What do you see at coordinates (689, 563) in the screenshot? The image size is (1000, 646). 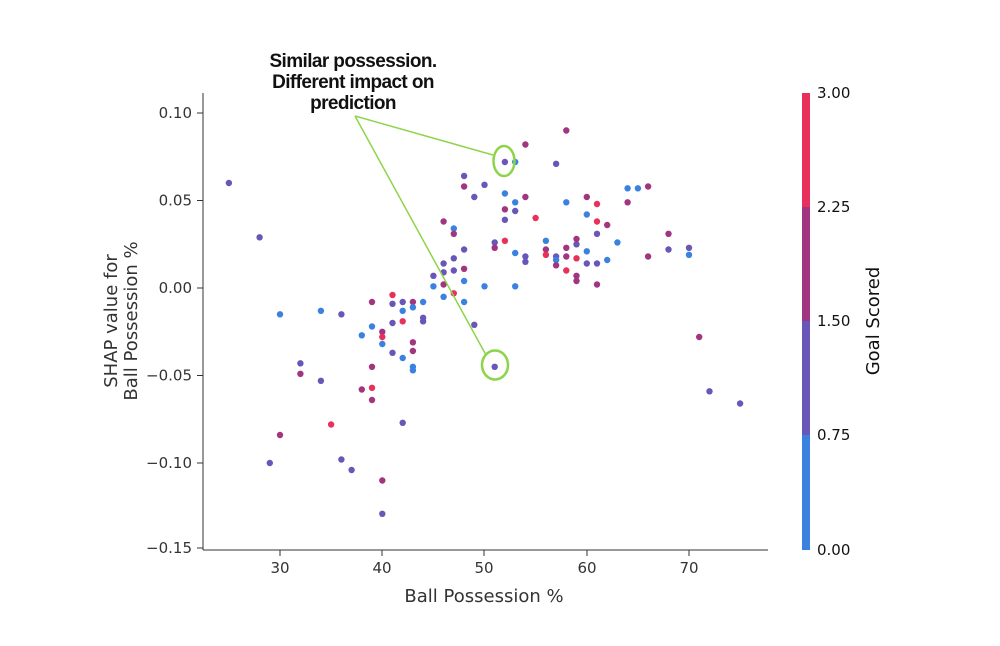 I see `x-tick: 70` at bounding box center [689, 563].